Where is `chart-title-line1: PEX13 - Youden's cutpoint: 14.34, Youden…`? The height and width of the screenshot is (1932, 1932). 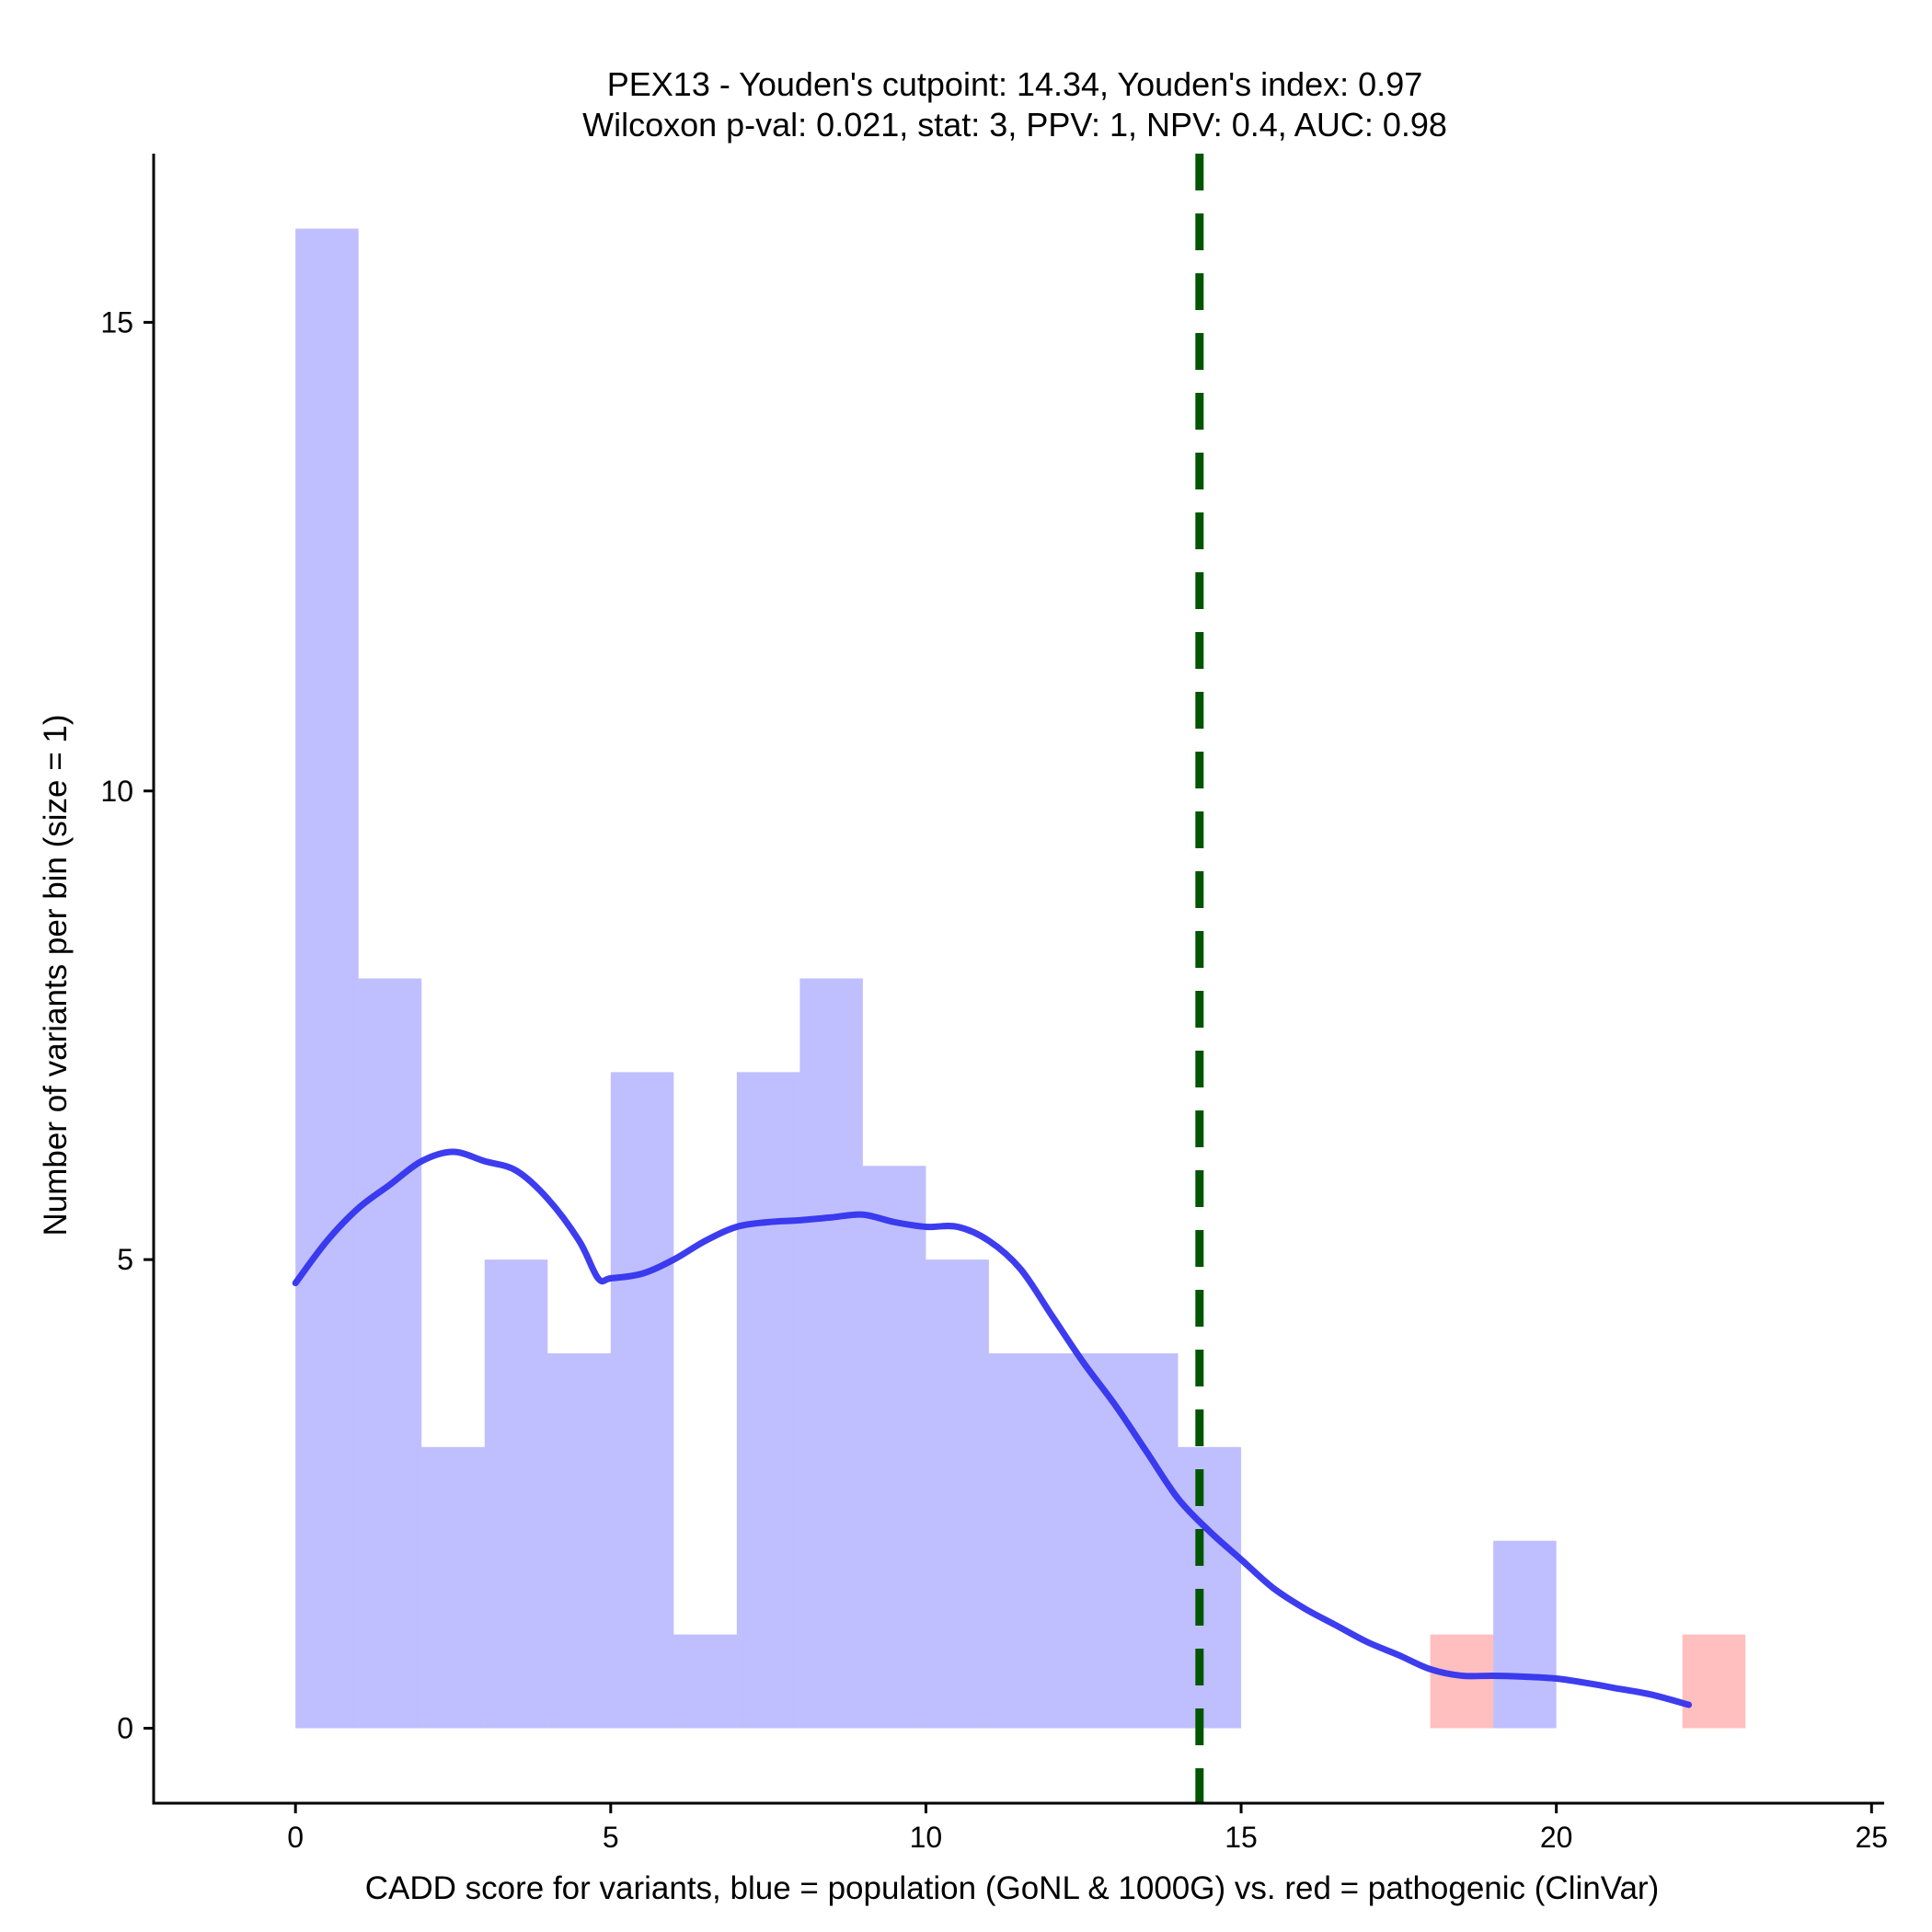
chart-title-line1: PEX13 - Youden's cutpoint: 14.34, Youden… is located at coordinates (1014, 84).